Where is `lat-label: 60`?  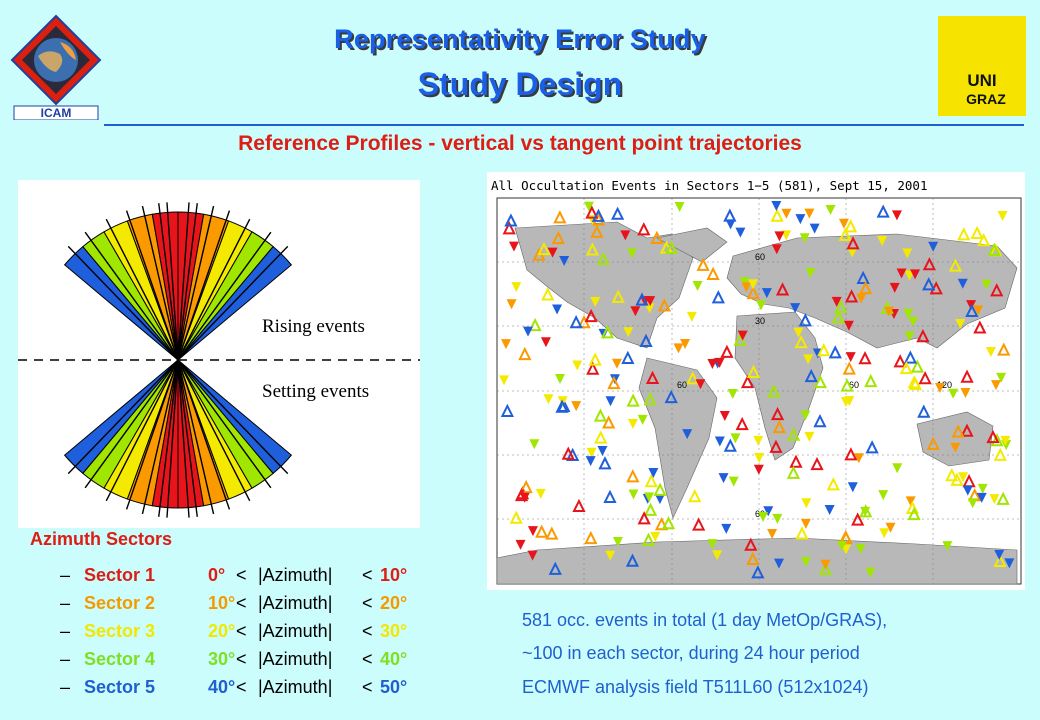
lat-label: 60 is located at coordinates (760, 257).